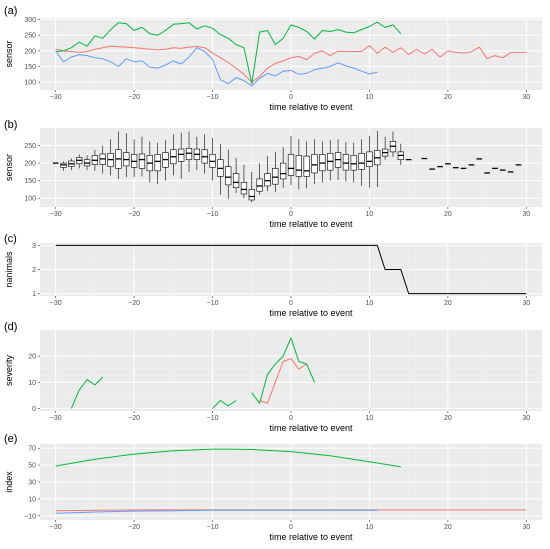  I want to click on x-tick-label: −20, so click(134, 527).